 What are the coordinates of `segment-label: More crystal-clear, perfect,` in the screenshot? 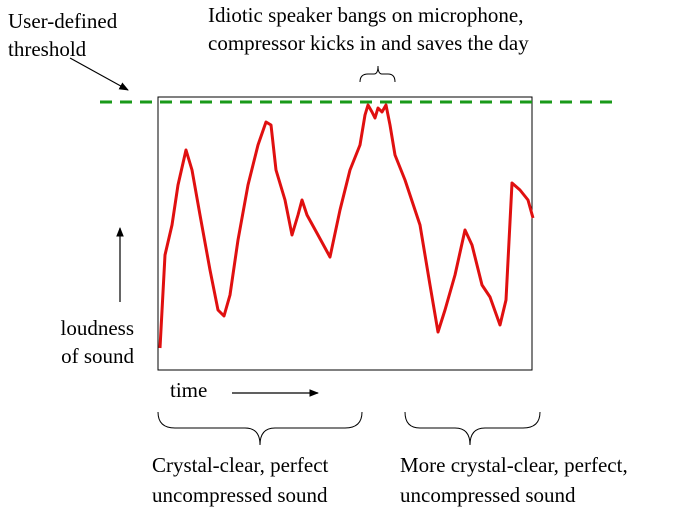 It's located at (514, 465).